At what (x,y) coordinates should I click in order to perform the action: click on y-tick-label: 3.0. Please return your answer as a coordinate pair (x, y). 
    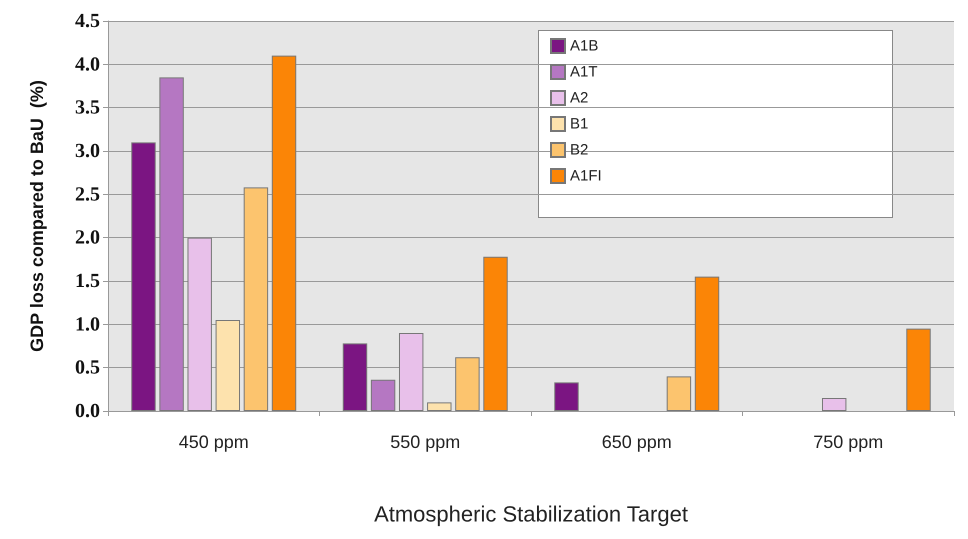
    Looking at the image, I should click on (87, 151).